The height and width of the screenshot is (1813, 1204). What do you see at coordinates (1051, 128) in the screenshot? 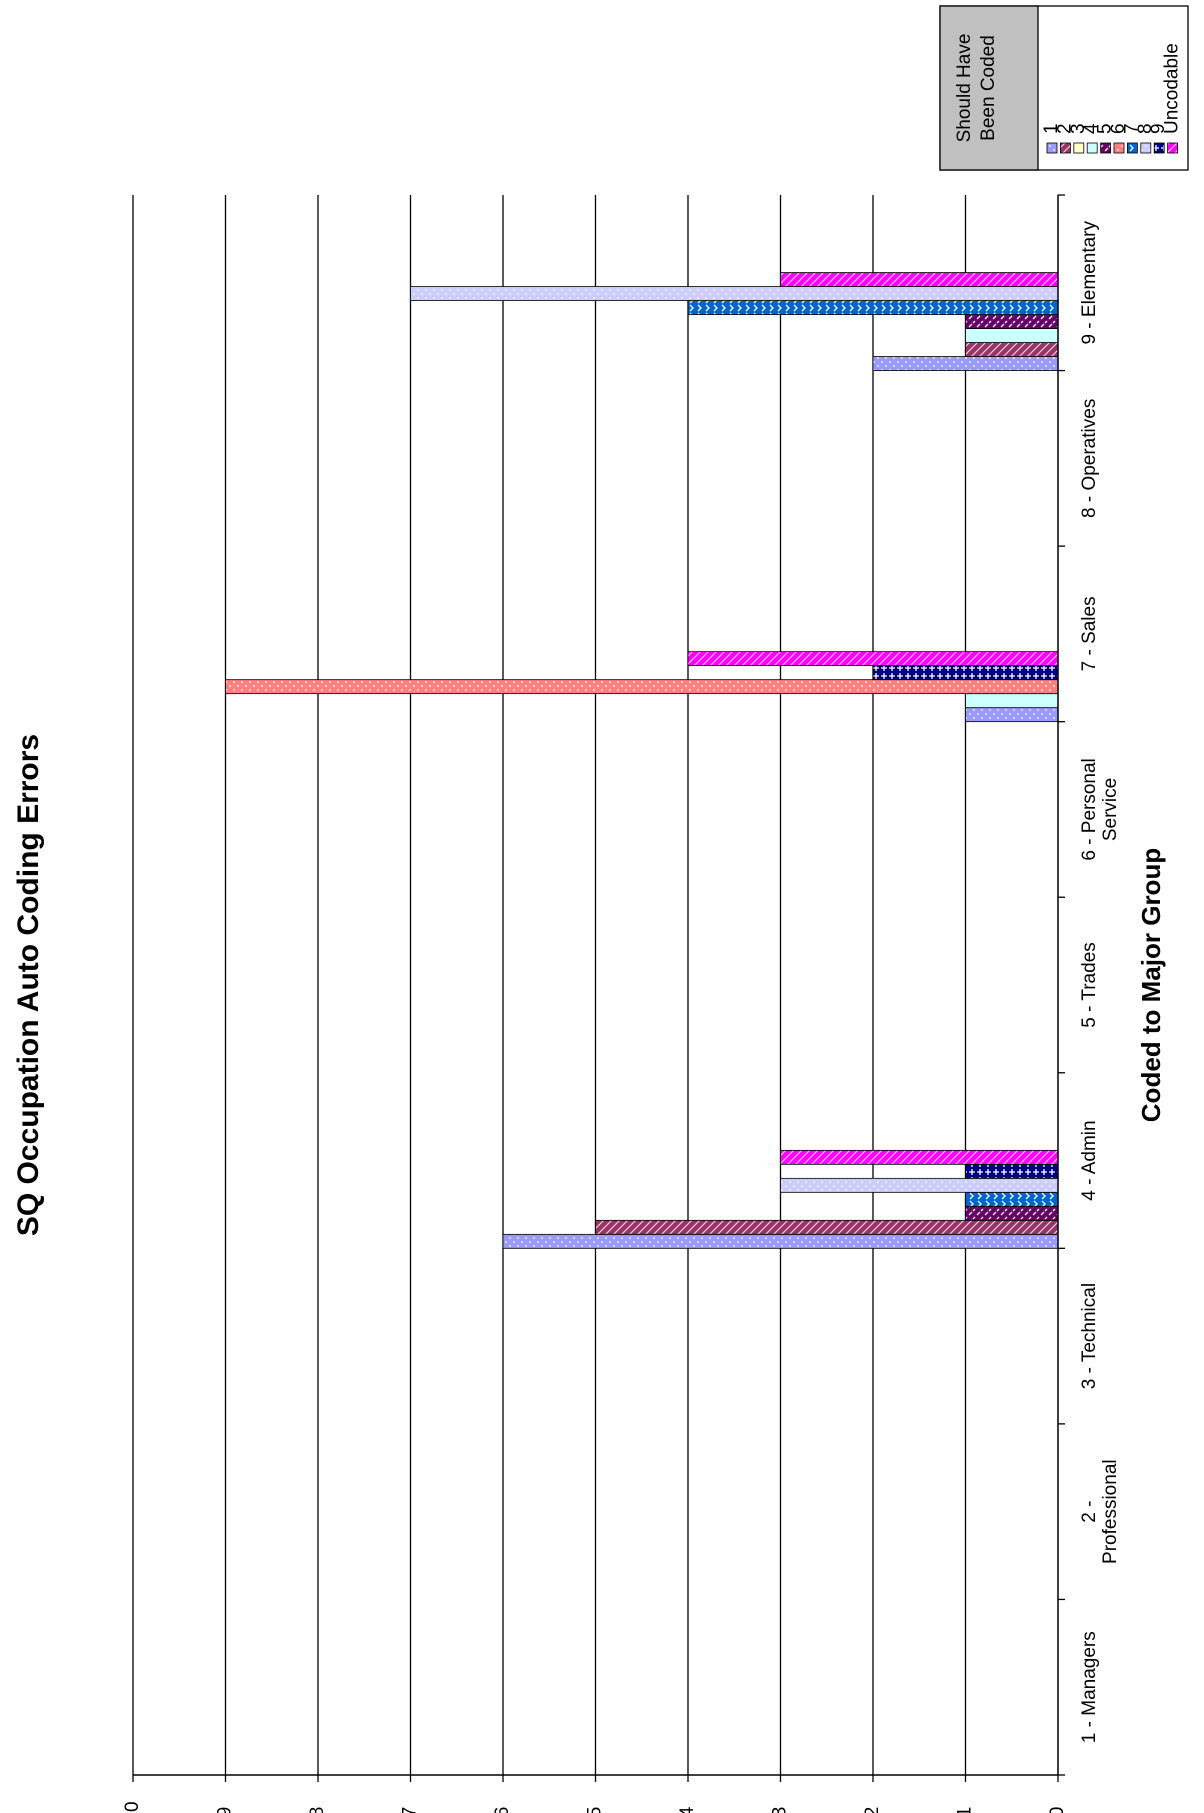
I see `legend-label: 1` at bounding box center [1051, 128].